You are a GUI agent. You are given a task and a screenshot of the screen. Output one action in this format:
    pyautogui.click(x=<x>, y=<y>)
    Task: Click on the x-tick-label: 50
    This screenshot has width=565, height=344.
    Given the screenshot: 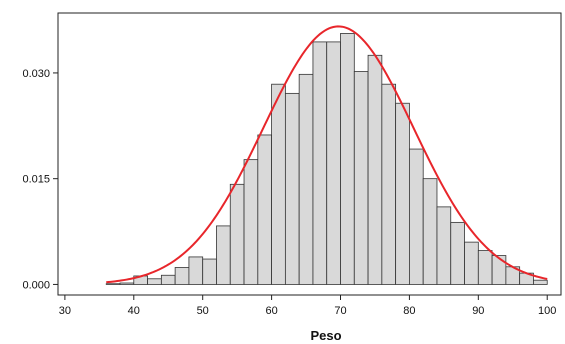 What is the action you would take?
    pyautogui.click(x=203, y=311)
    